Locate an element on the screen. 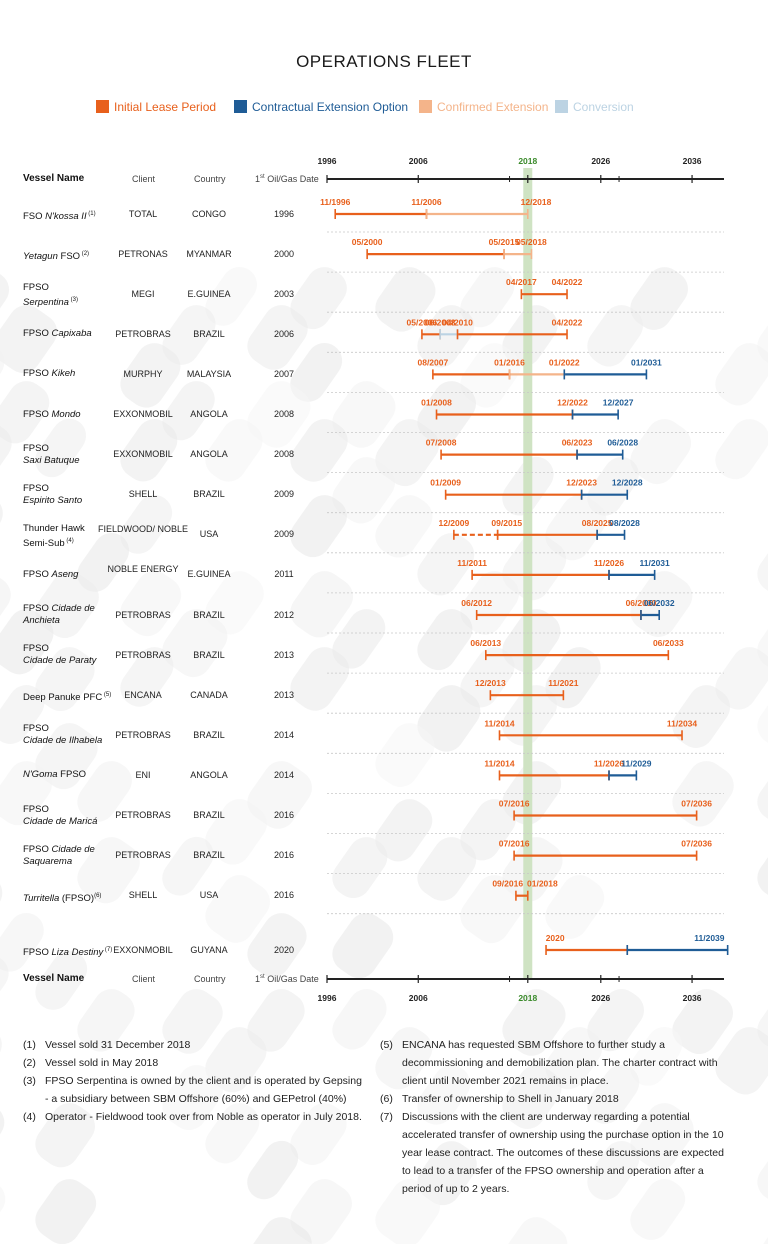 The image size is (768, 1244). legend-swatch-confirmed is located at coordinates (425, 106).